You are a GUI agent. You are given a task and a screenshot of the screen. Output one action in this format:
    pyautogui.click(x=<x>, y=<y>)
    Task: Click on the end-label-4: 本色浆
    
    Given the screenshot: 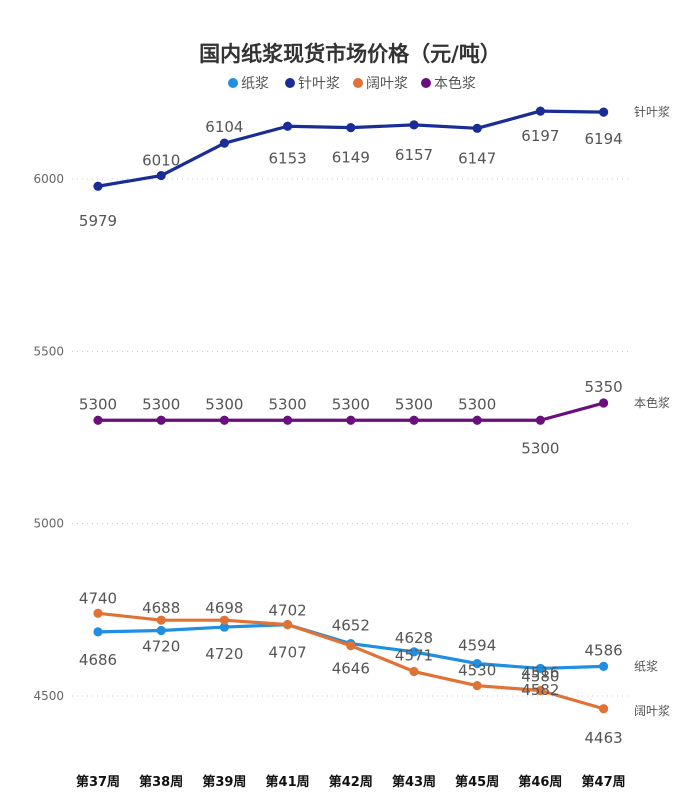 What is the action you would take?
    pyautogui.click(x=652, y=402)
    